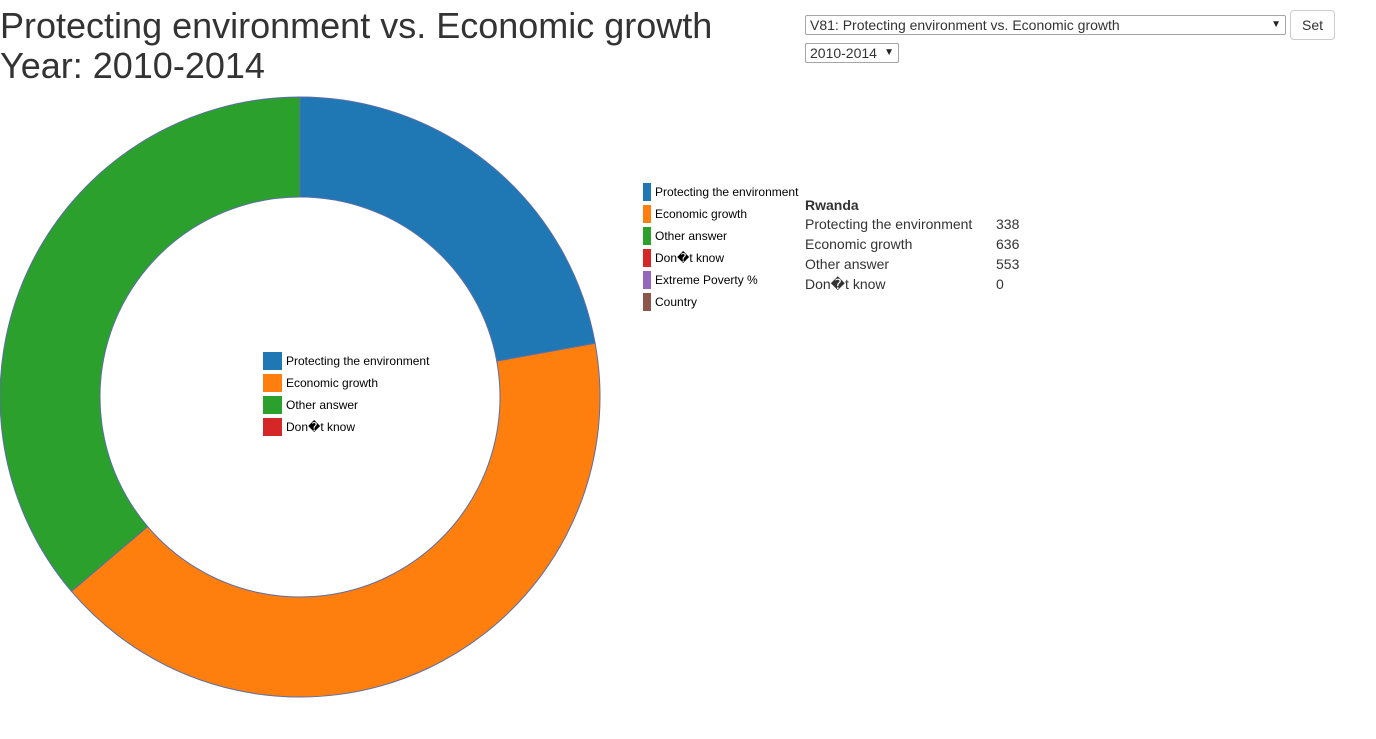 The image size is (1376, 739). What do you see at coordinates (1312, 25) in the screenshot?
I see `set-button: Set` at bounding box center [1312, 25].